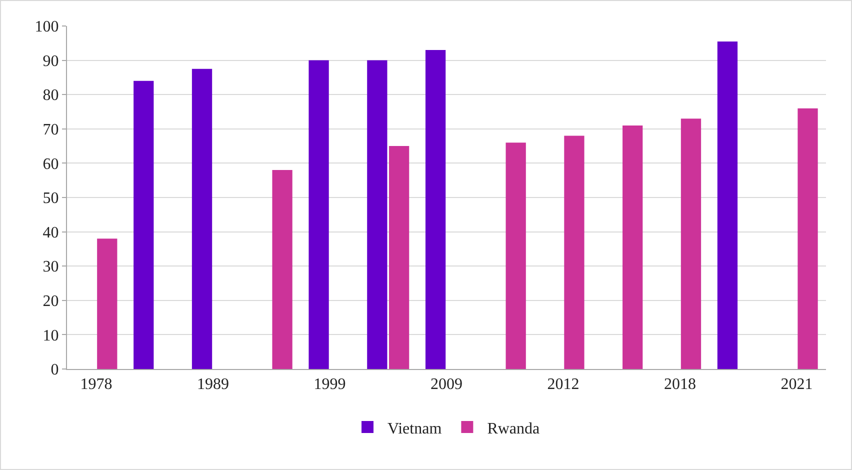  Describe the element at coordinates (563, 385) in the screenshot. I see `x-tick-label: 2012` at that location.